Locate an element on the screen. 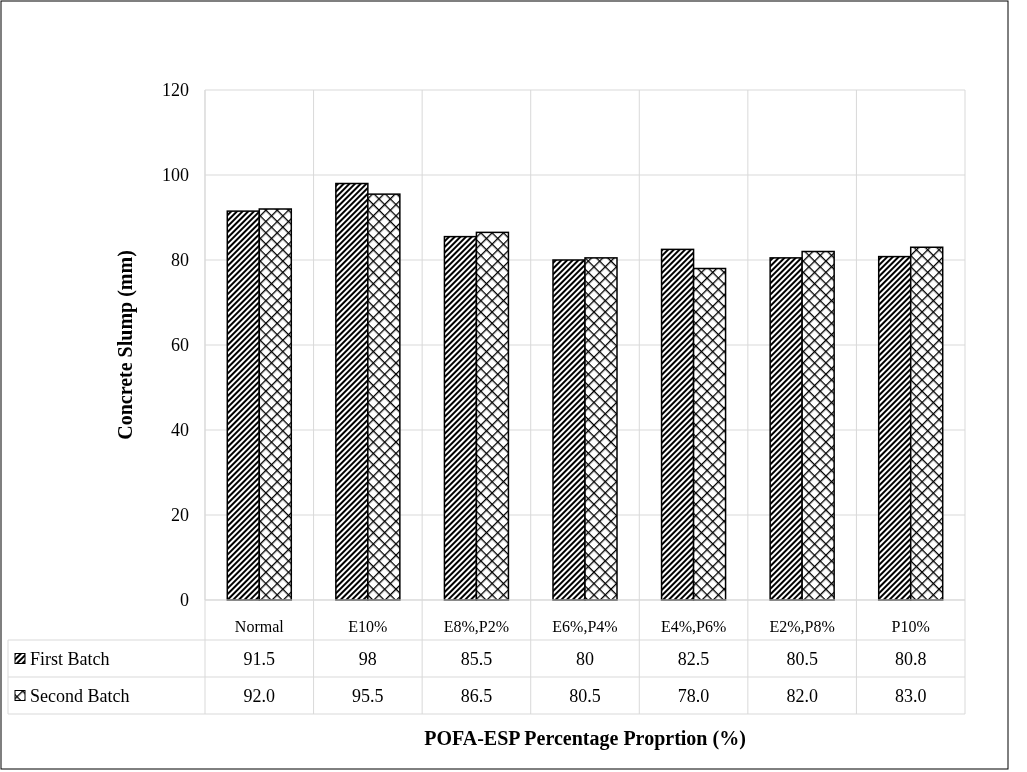 Image resolution: width=1027 pixels, height=772 pixels. x-tick-label: E2%,P8% is located at coordinates (802, 626).